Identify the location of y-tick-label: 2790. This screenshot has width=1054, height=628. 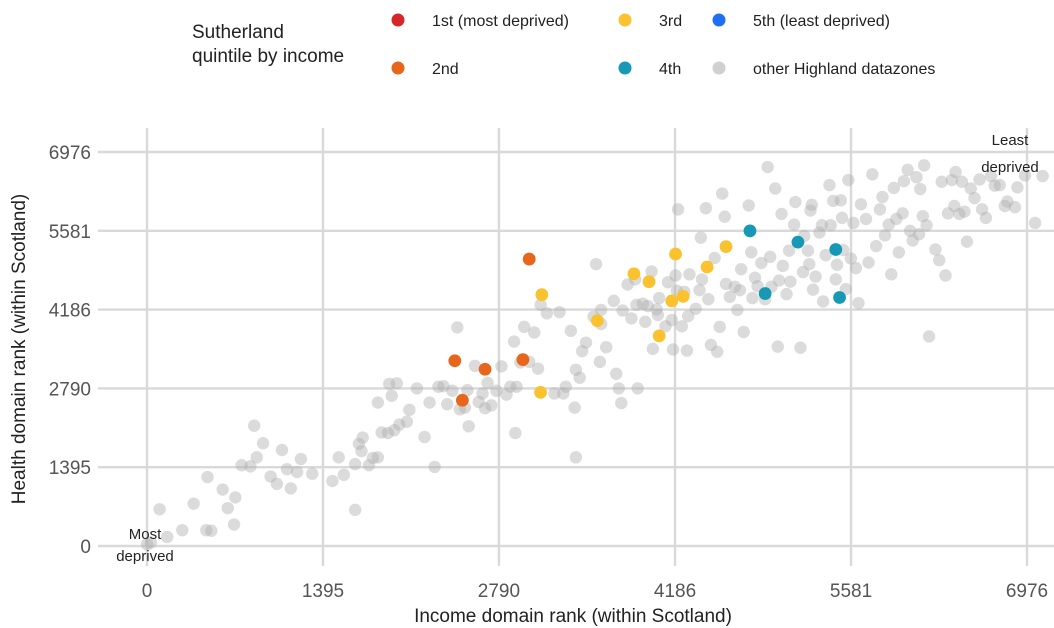
(70, 389).